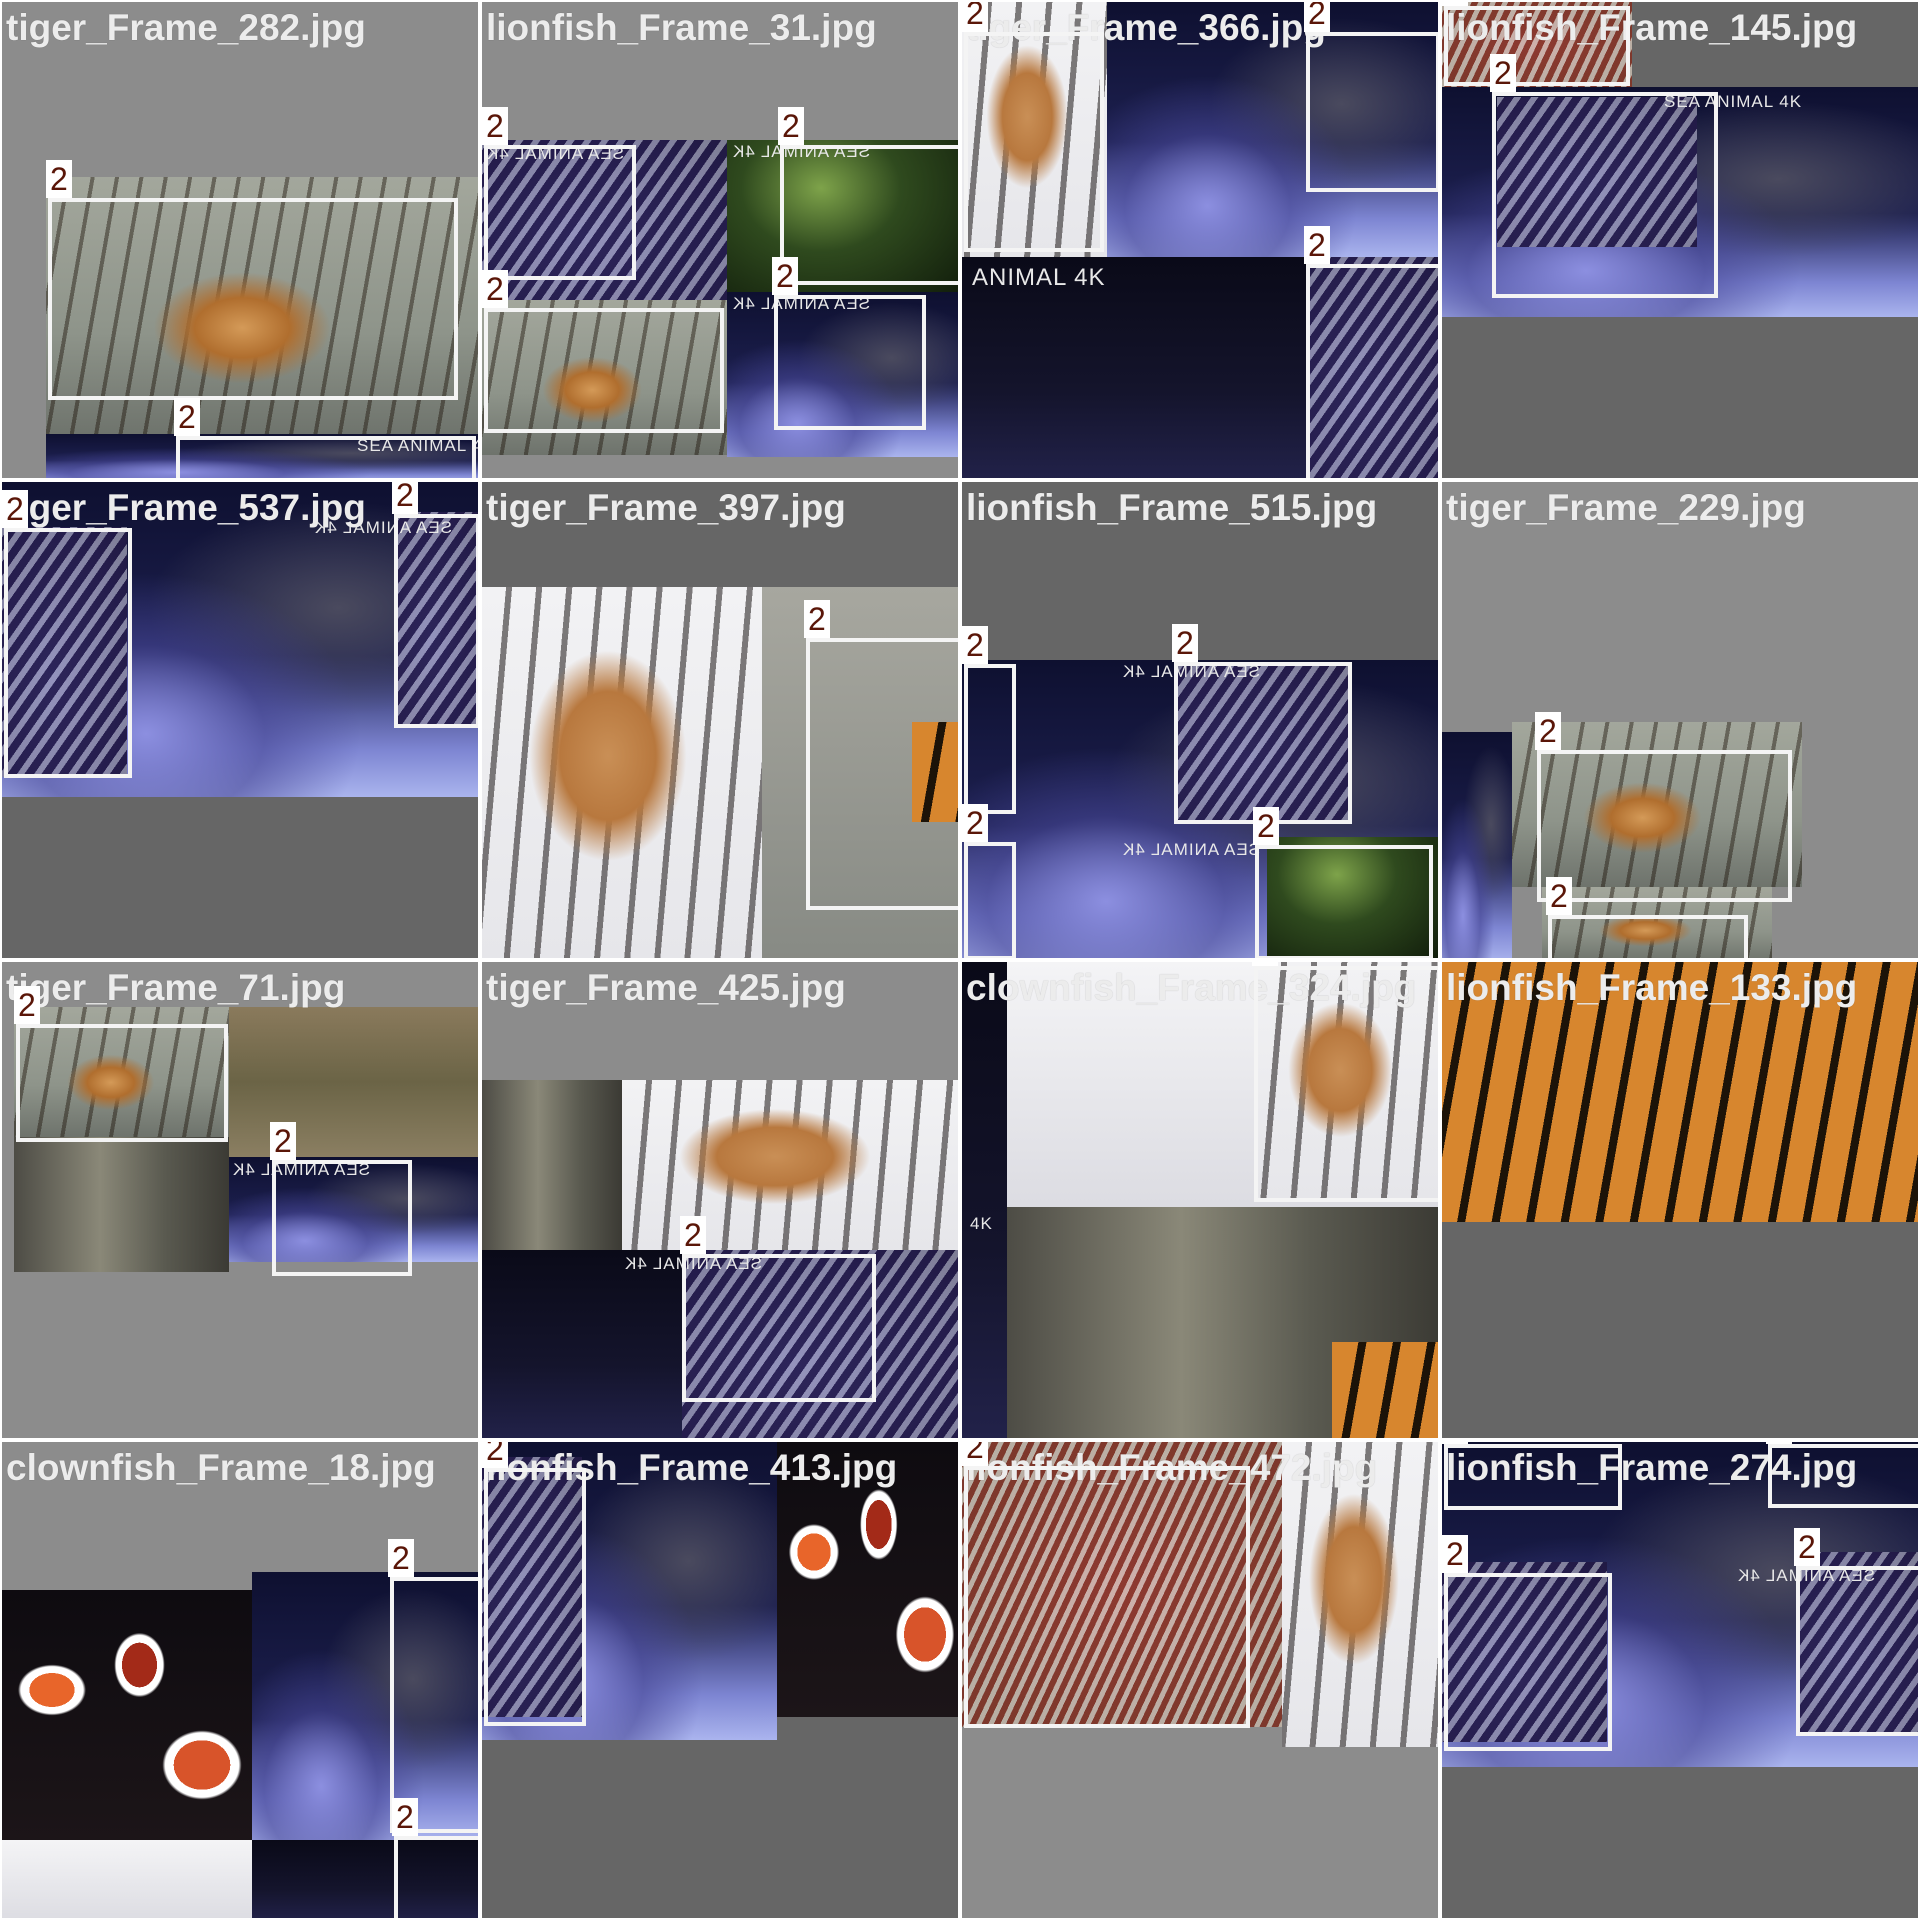 Image resolution: width=1920 pixels, height=1920 pixels. What do you see at coordinates (666, 507) in the screenshot?
I see `tile-title: tiger_Frame_397.jpg` at bounding box center [666, 507].